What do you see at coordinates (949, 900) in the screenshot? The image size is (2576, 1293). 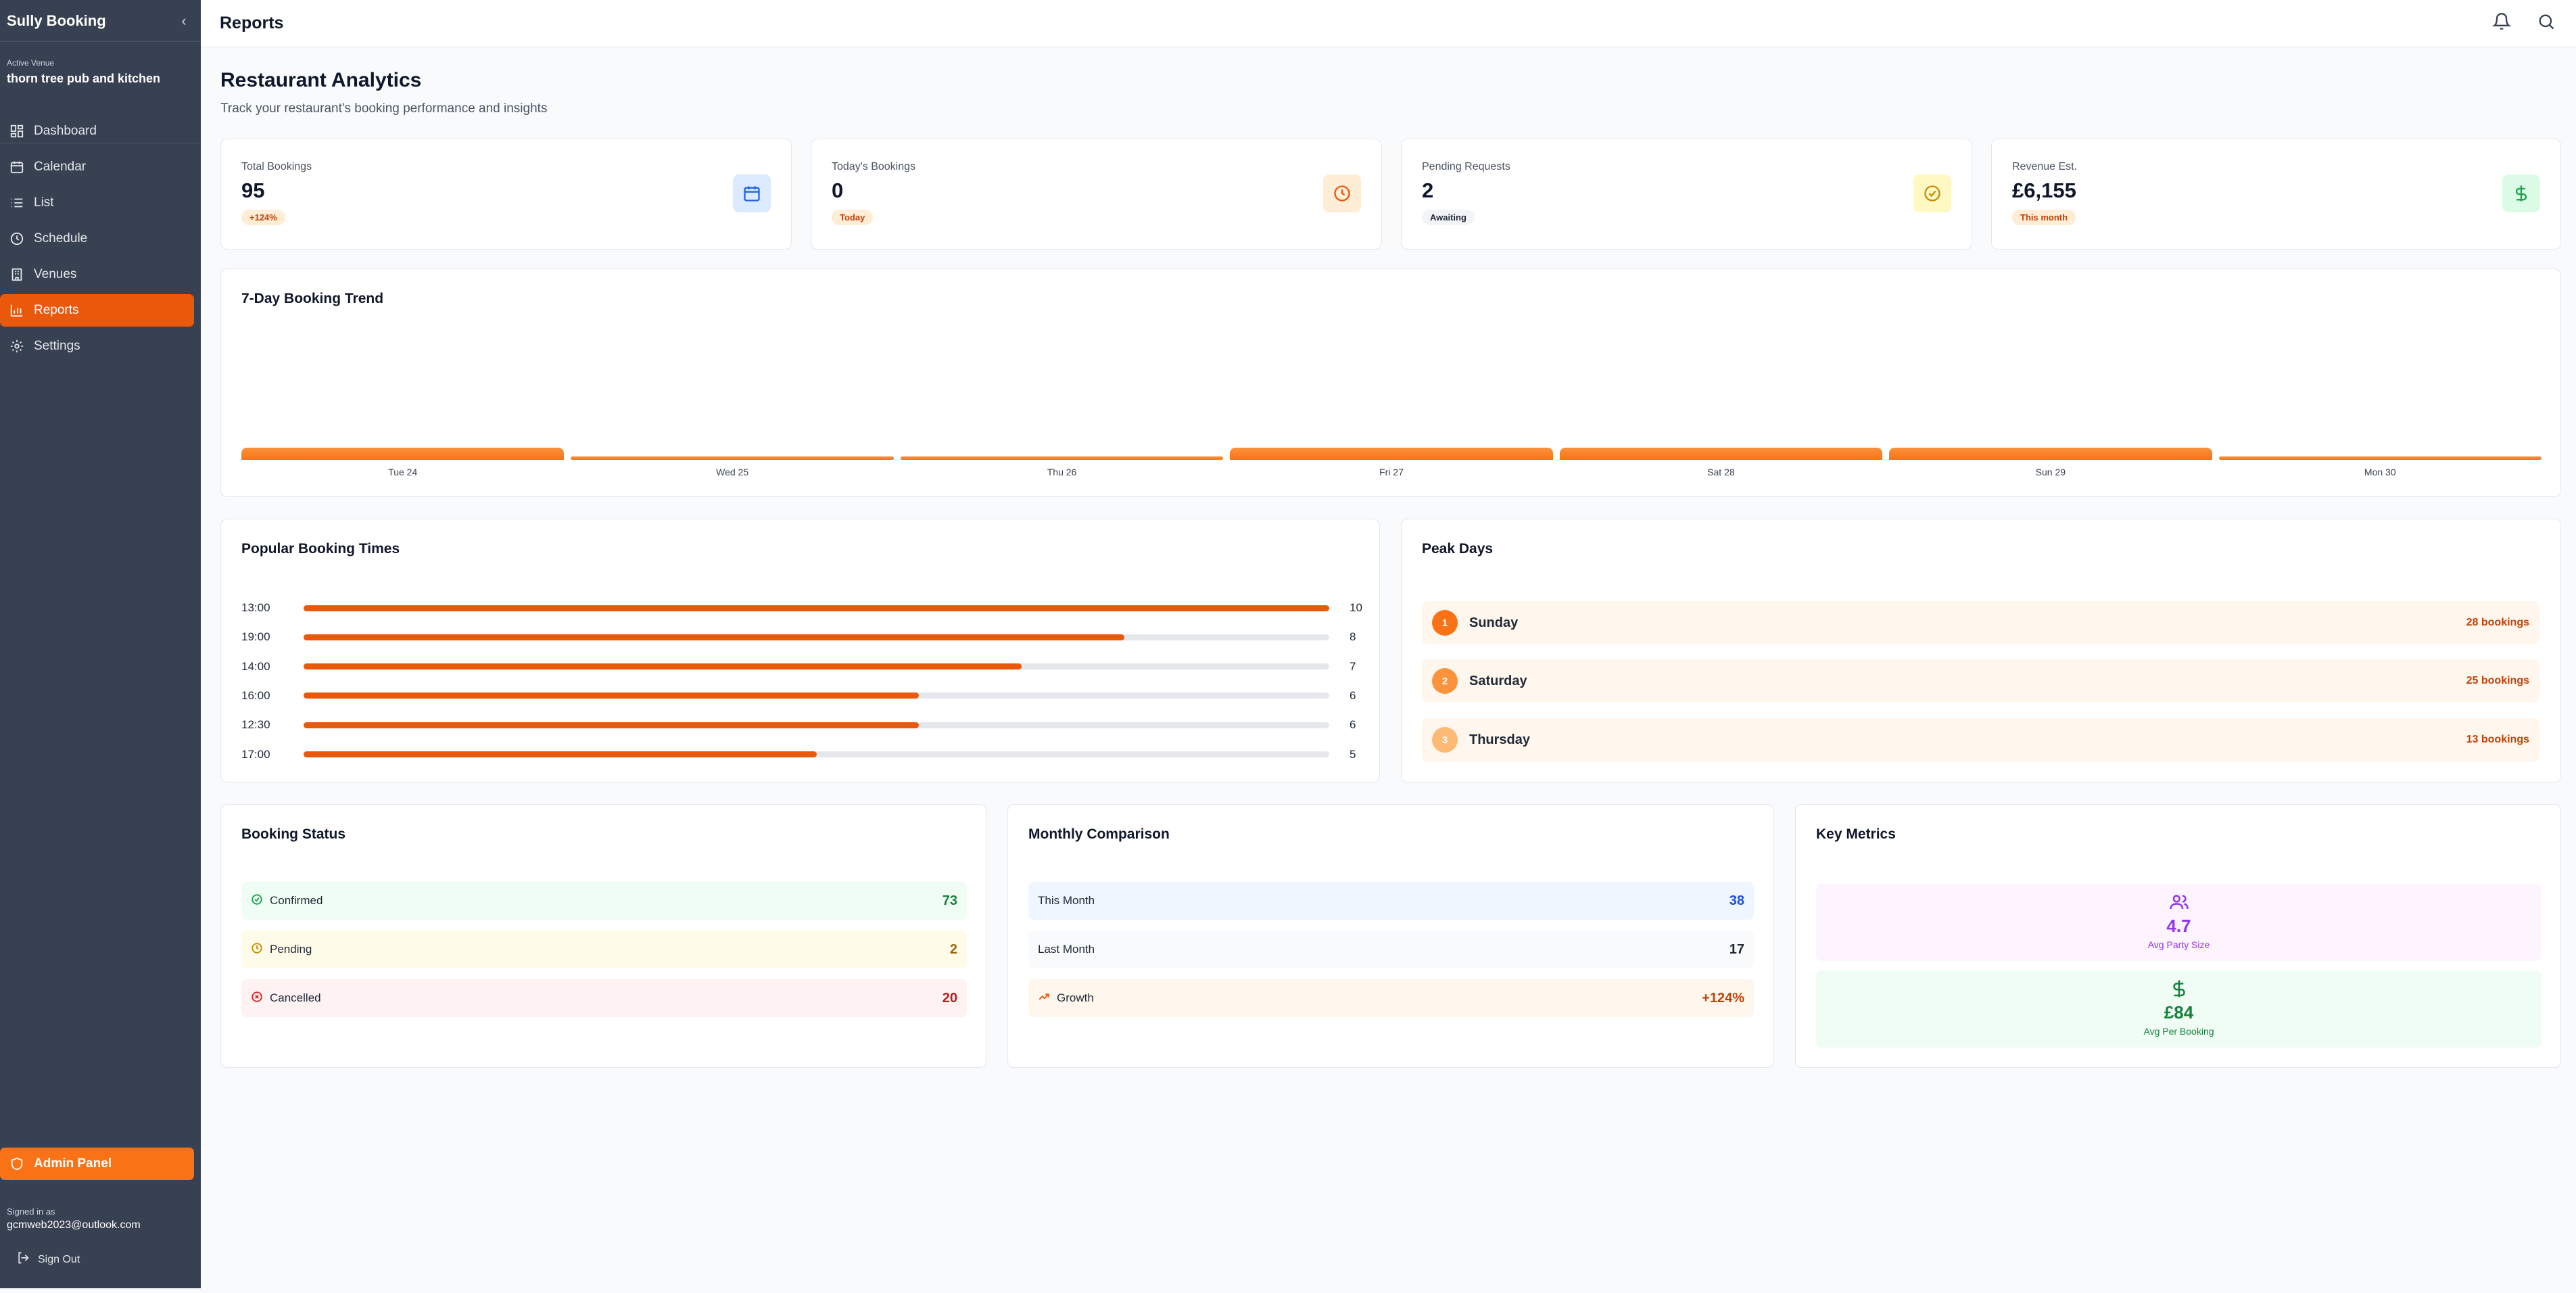 I see `status-value: 73` at bounding box center [949, 900].